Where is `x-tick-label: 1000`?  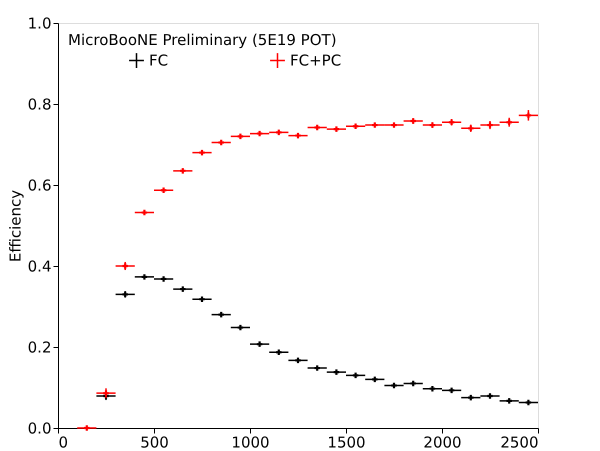
x-tick-label: 1000 is located at coordinates (250, 442).